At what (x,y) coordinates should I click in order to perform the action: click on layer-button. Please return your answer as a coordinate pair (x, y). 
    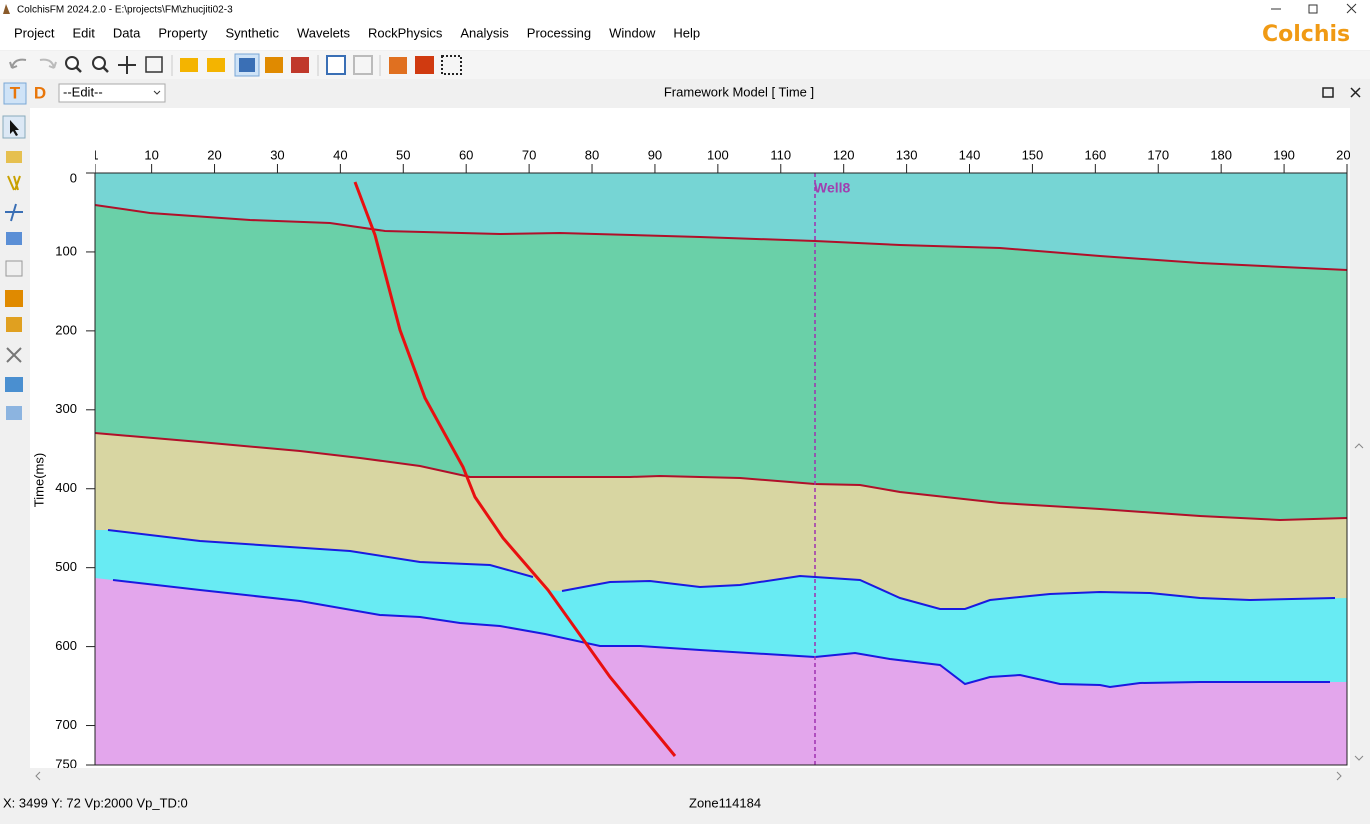
    Looking at the image, I should click on (189, 65).